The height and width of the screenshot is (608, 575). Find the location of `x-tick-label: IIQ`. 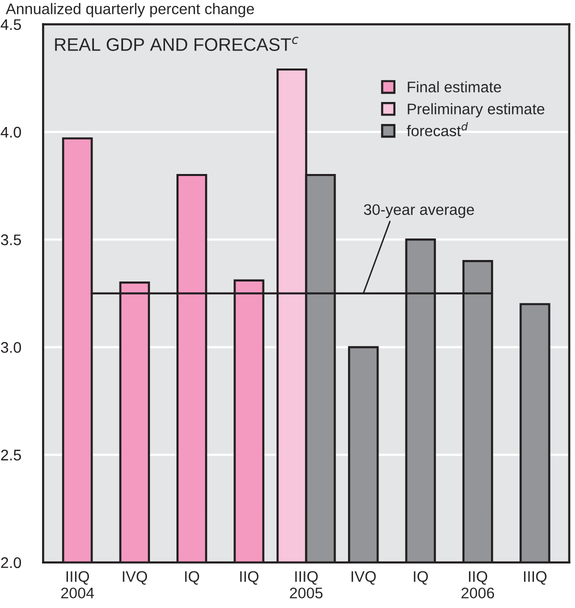

x-tick-label: IIQ is located at coordinates (249, 578).